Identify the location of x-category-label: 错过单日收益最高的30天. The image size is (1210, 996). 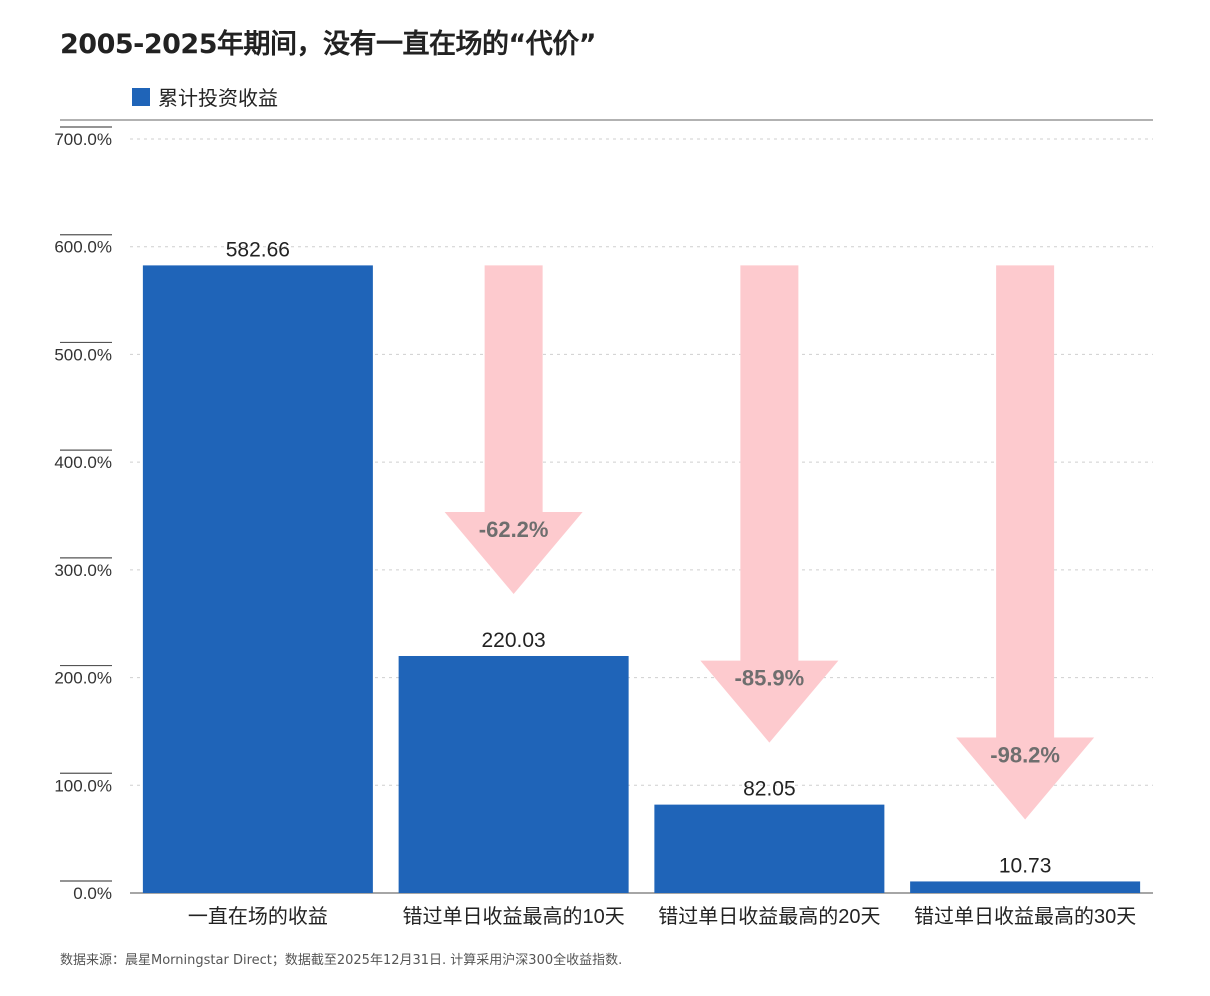
(1025, 916).